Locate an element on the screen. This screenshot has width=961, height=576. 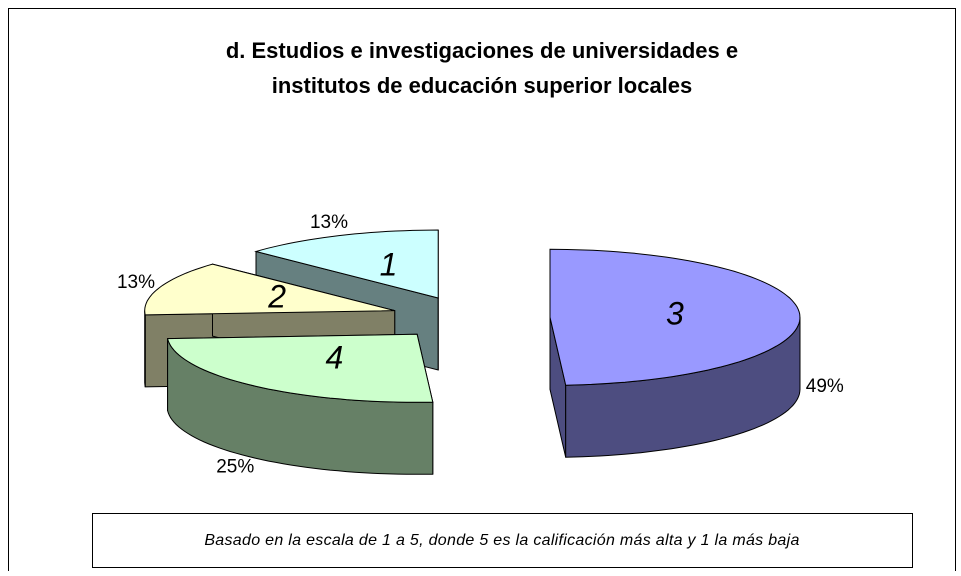
value-label: 25% is located at coordinates (235, 467).